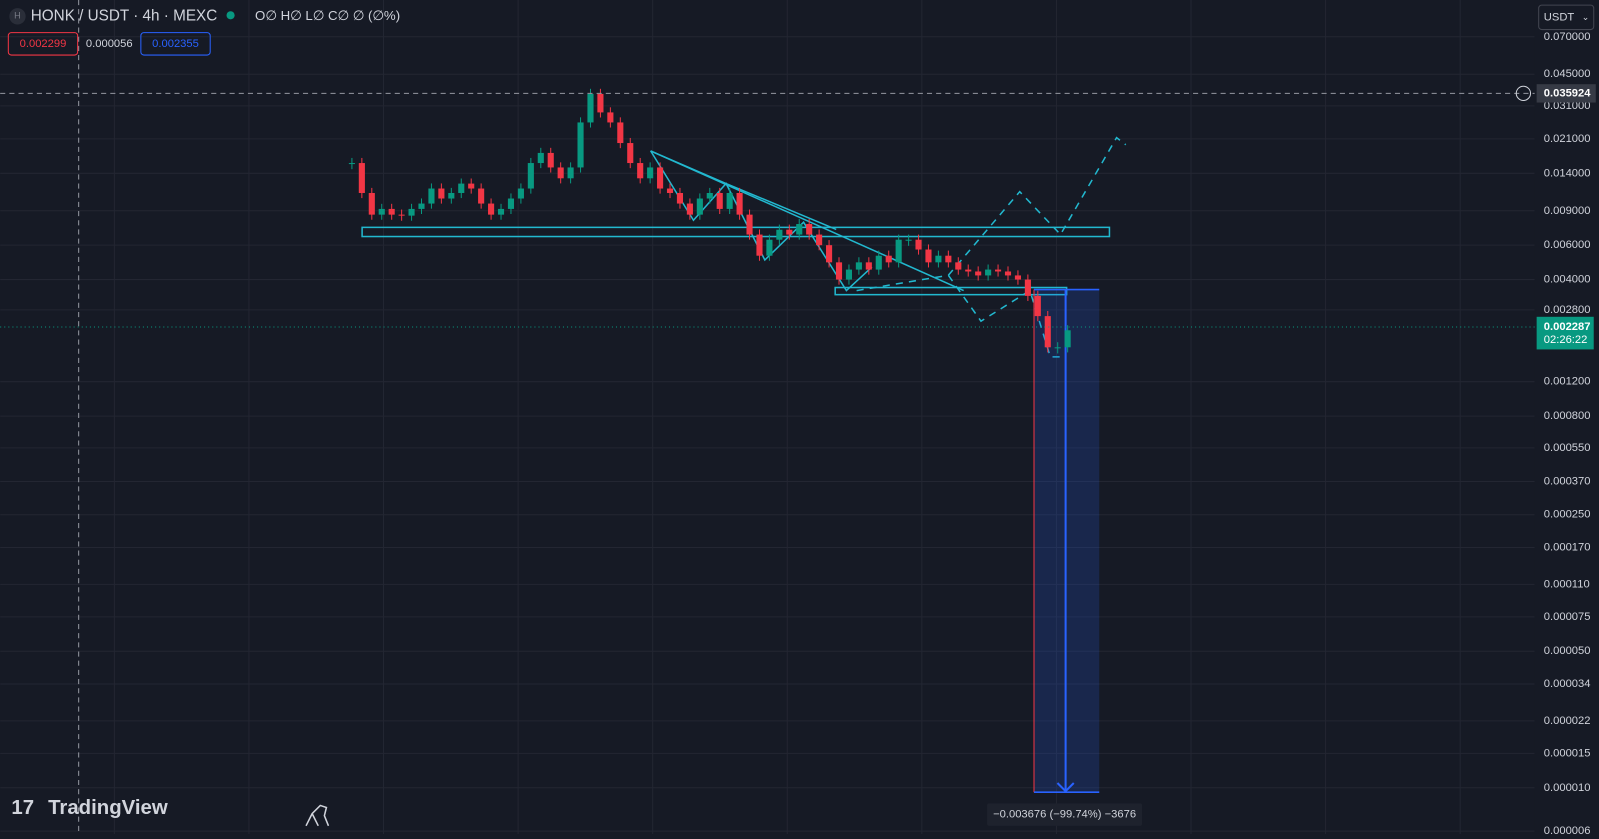 This screenshot has height=839, width=1599. Describe the element at coordinates (1567, 684) in the screenshot. I see `y-tick-label: 0.000034` at that location.